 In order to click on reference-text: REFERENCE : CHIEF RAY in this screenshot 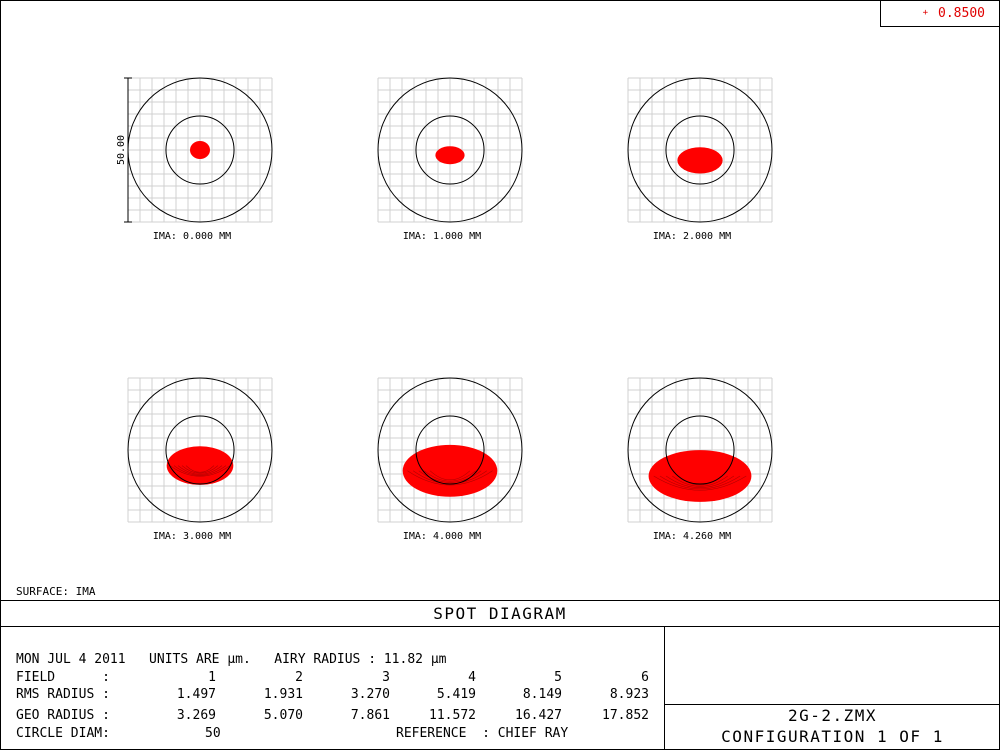, I will do `click(482, 733)`.